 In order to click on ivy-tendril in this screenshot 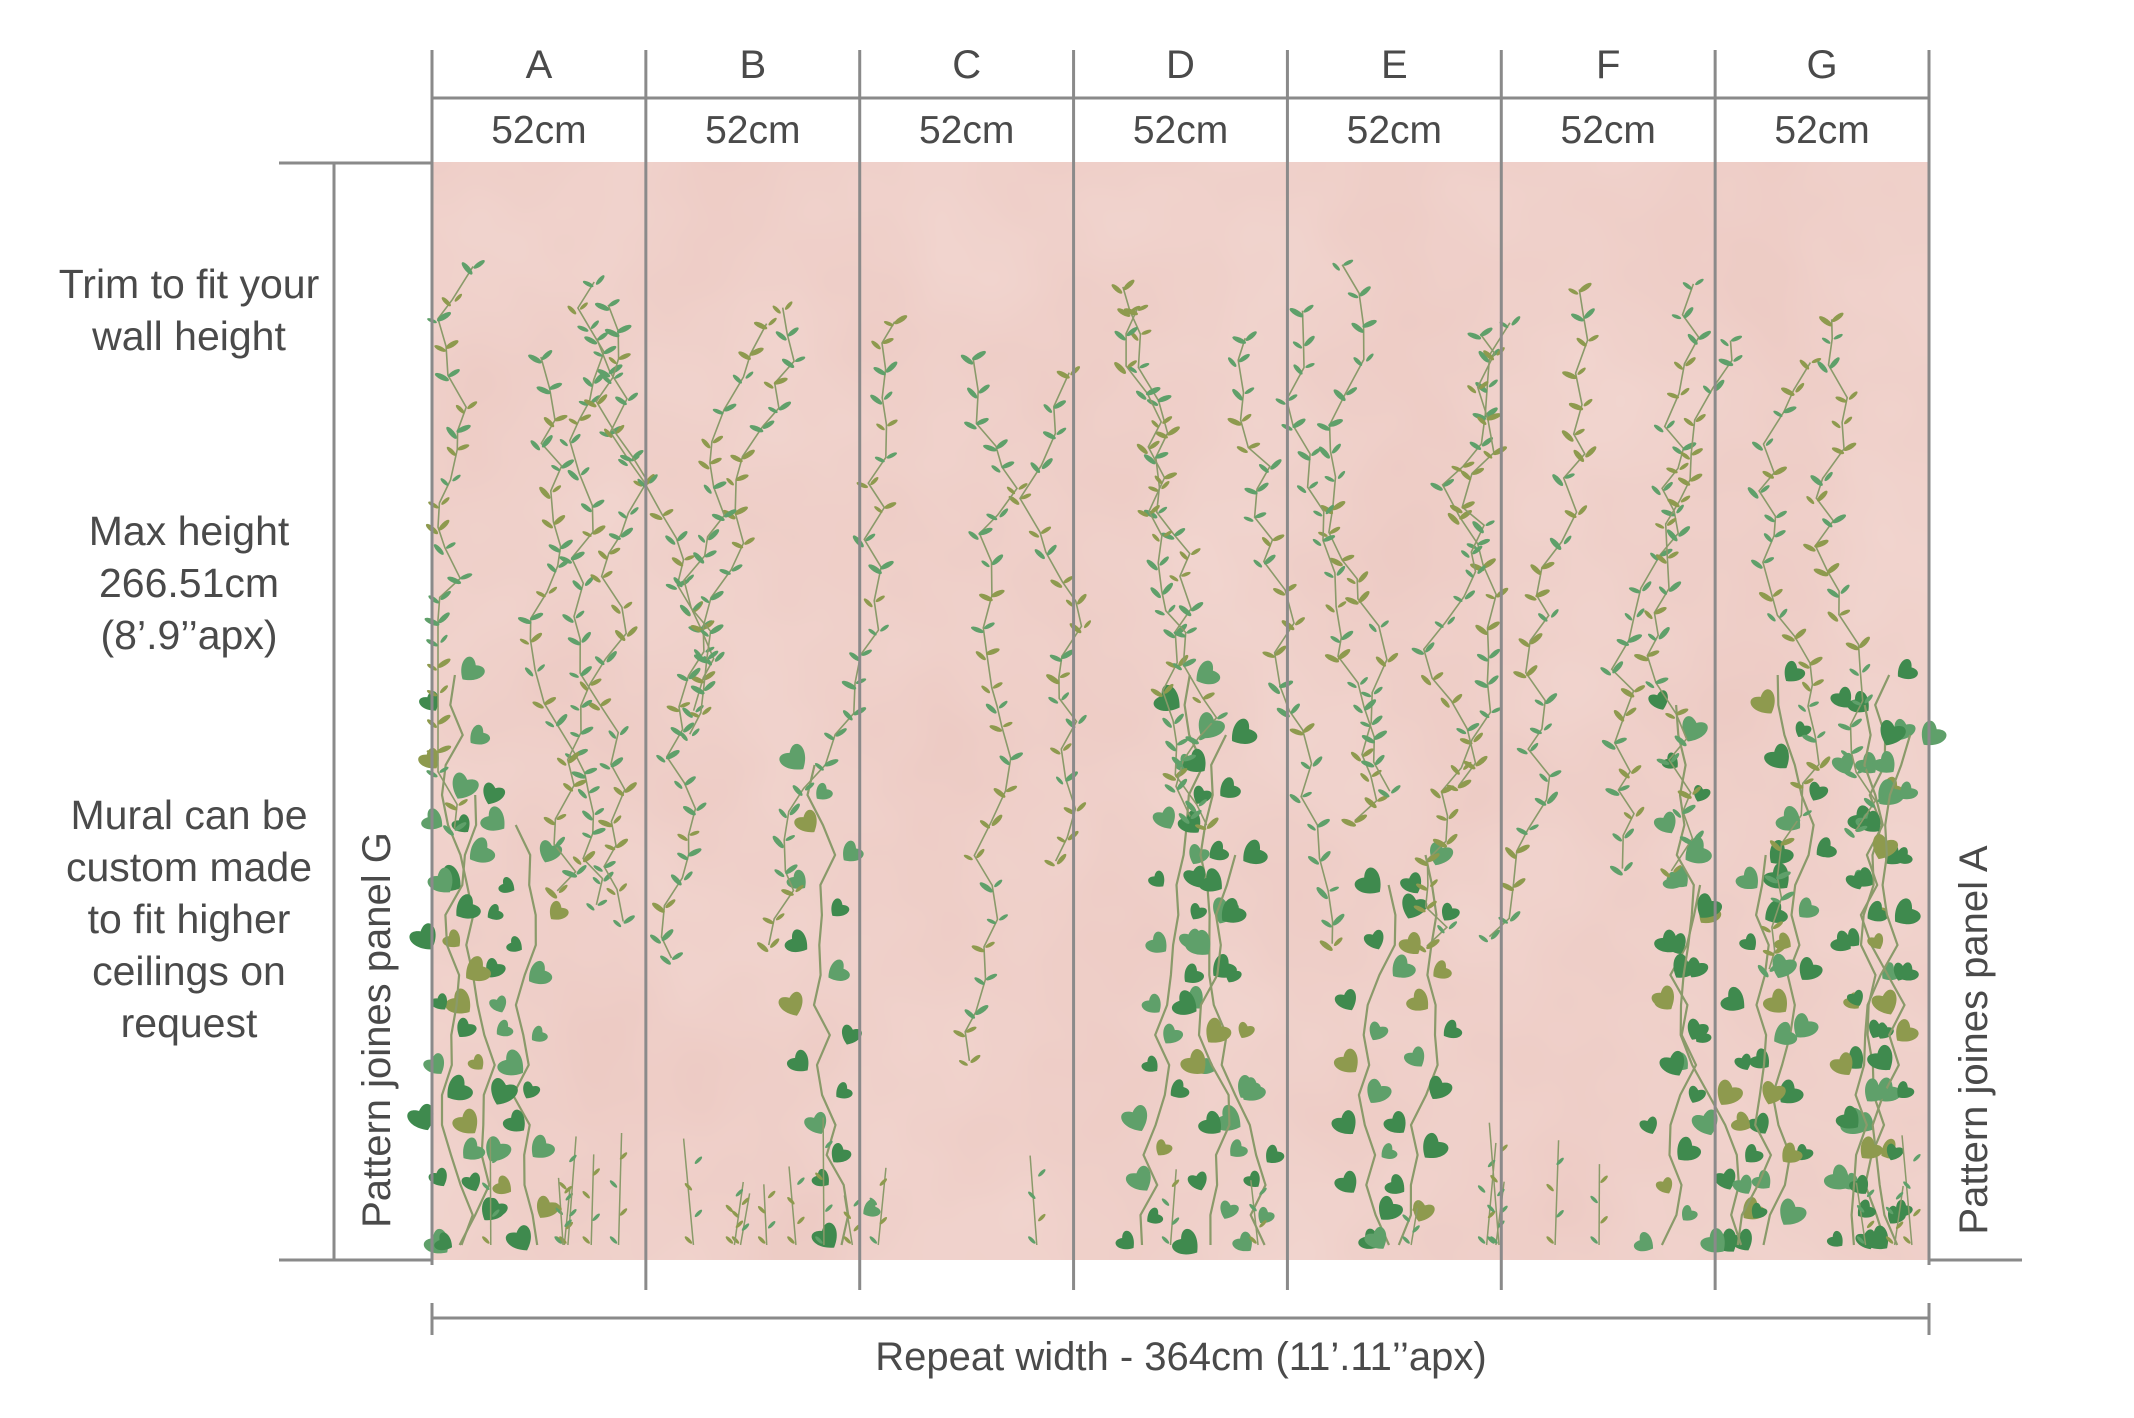, I will do `click(1338, 551)`.